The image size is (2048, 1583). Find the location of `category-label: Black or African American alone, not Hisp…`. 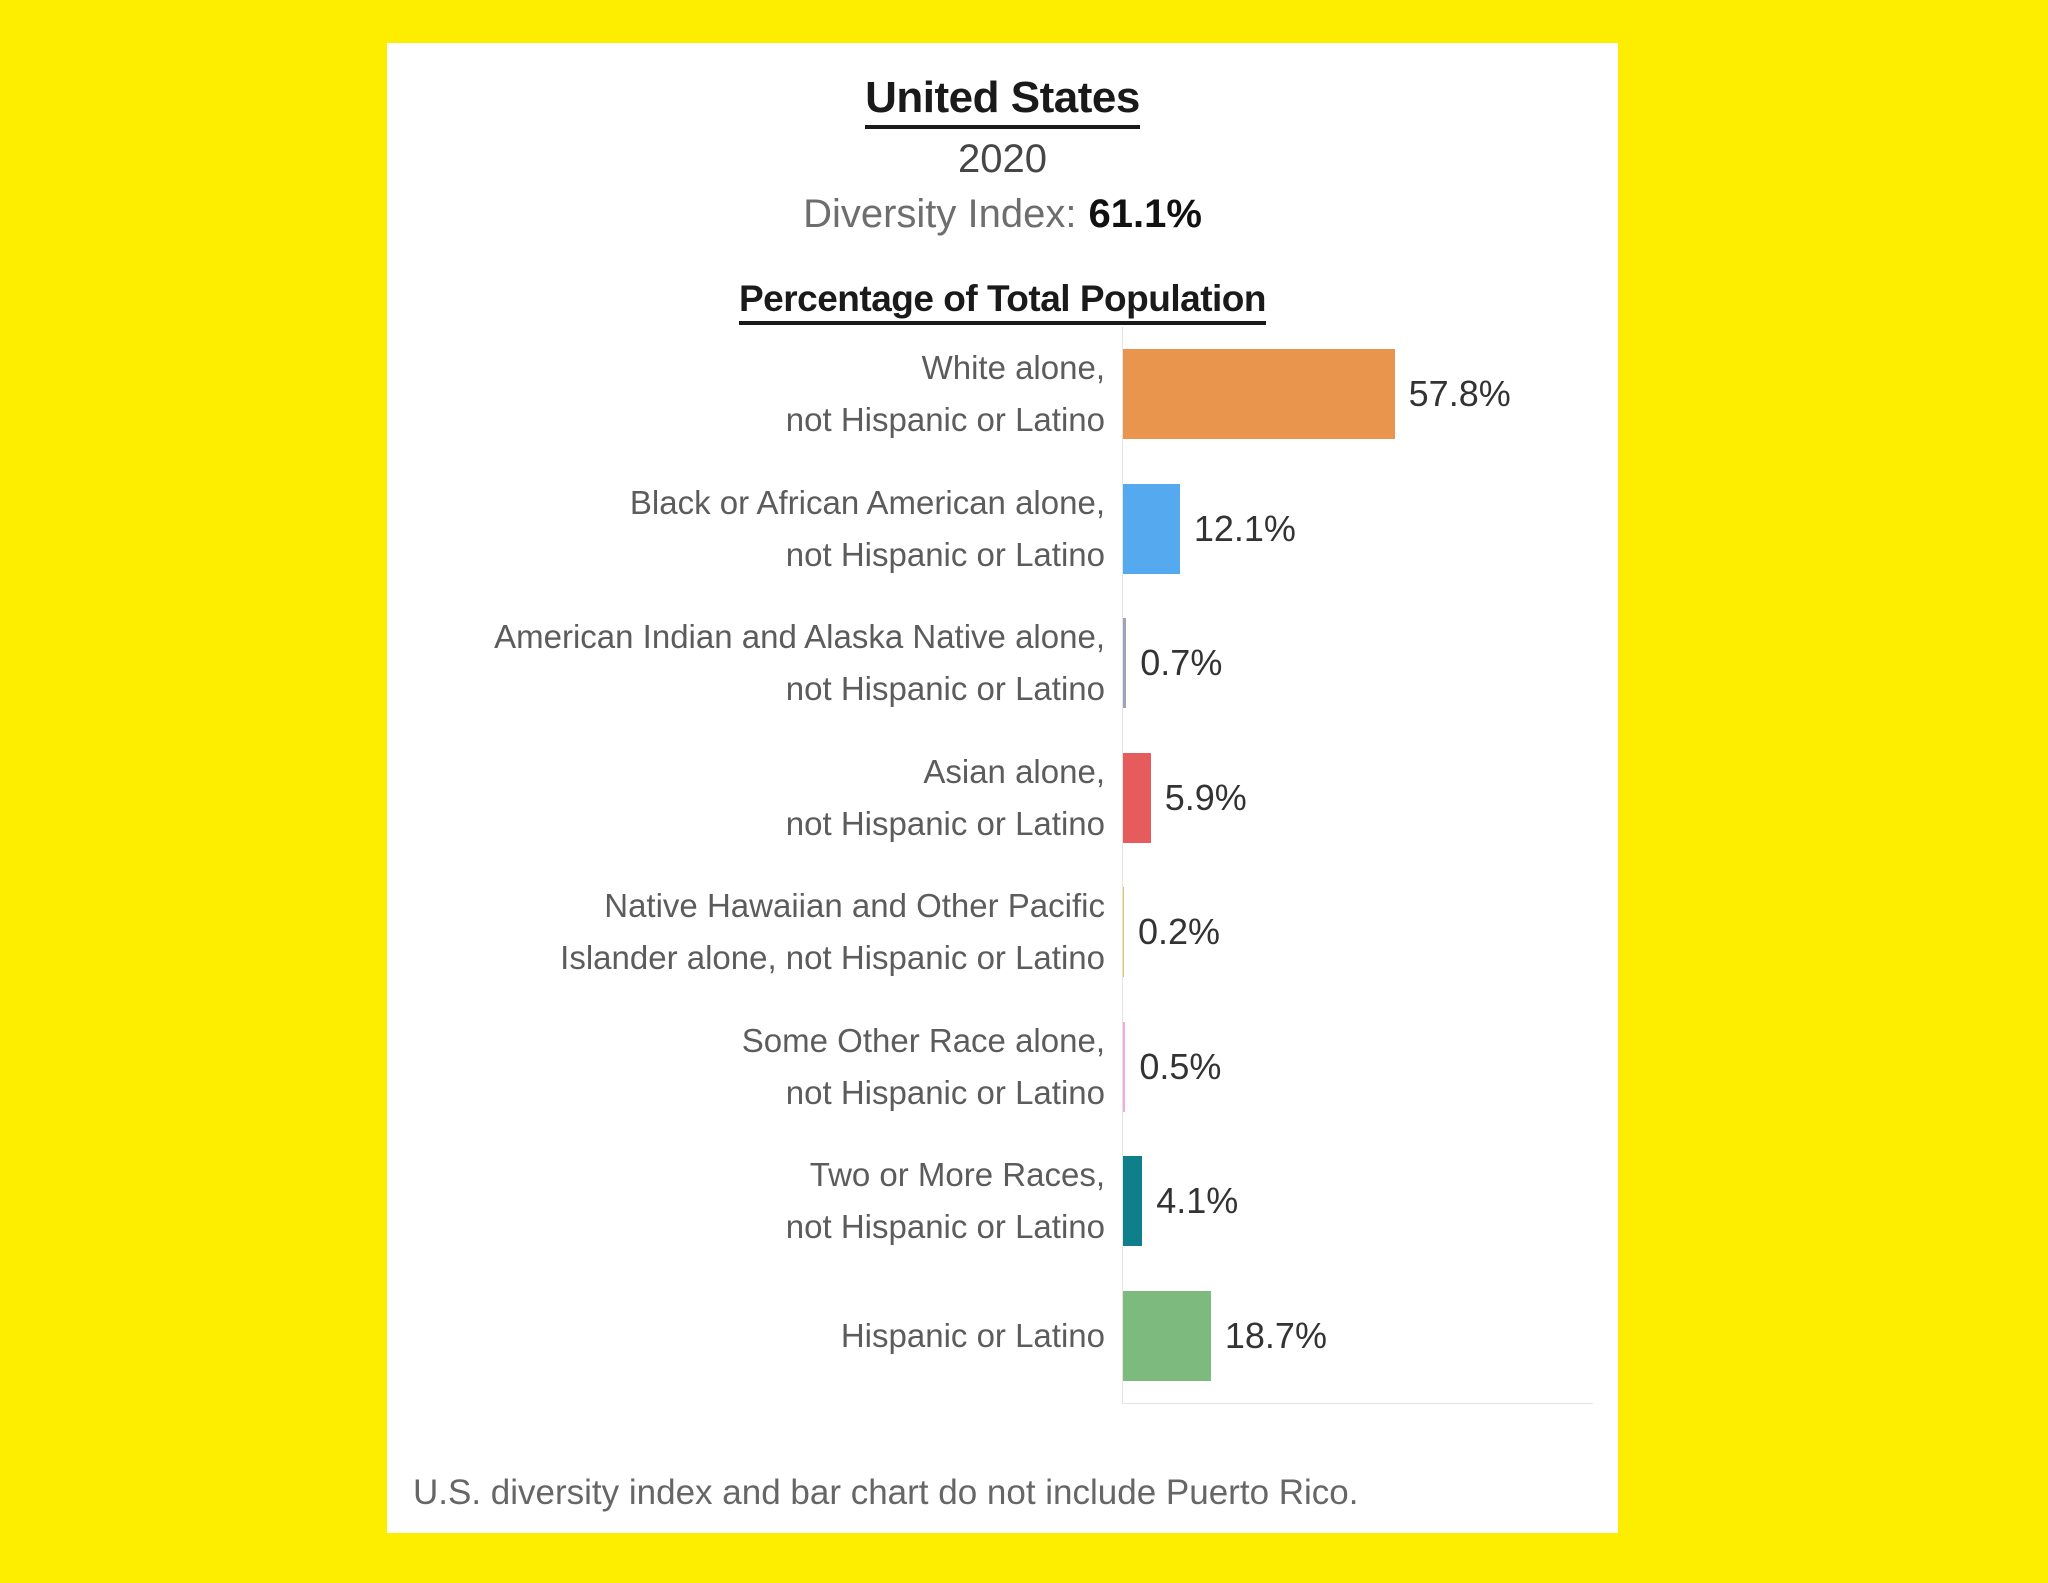

category-label: Black or African American alone, not Hisp… is located at coordinates (867, 528).